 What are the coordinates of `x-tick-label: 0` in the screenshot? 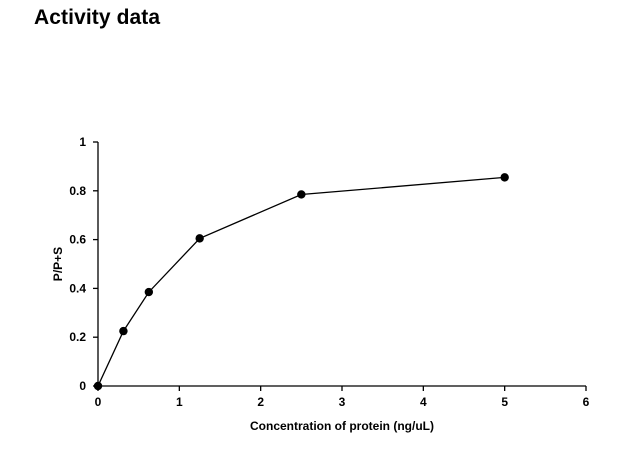 It's located at (98, 402).